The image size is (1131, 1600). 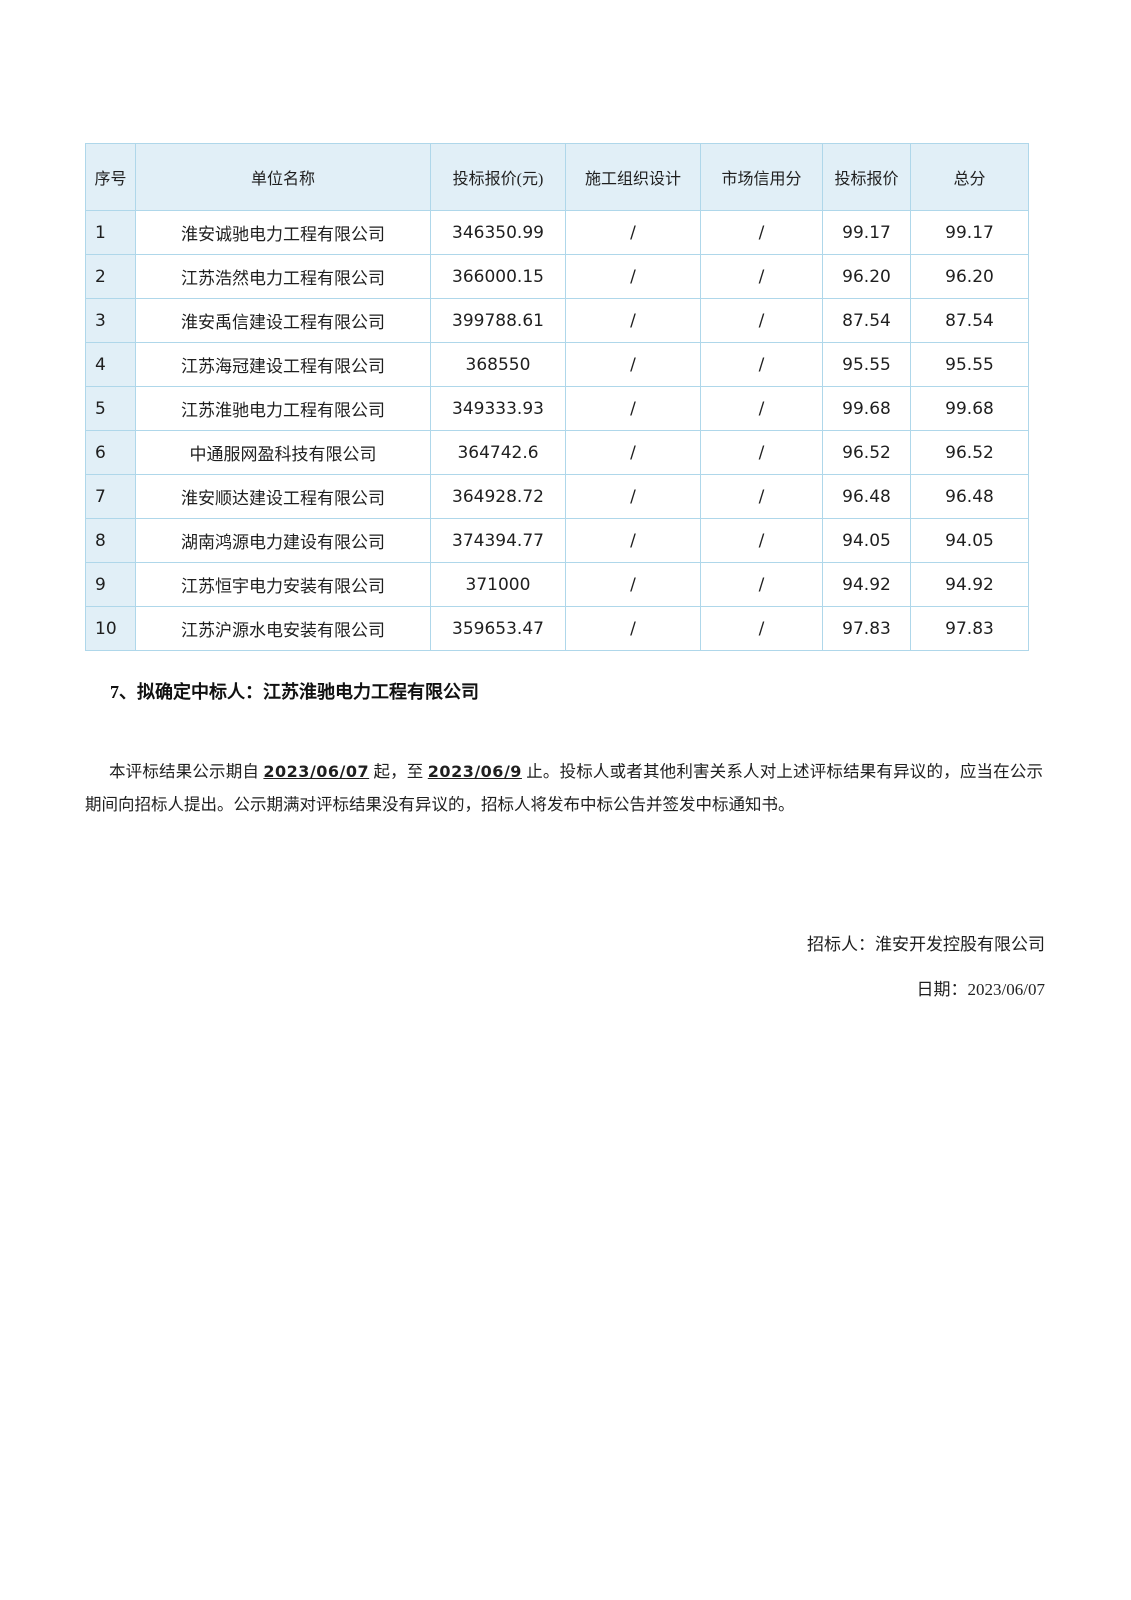 What do you see at coordinates (186, 771) in the screenshot?
I see `notice-text: 本评标结果公示期自` at bounding box center [186, 771].